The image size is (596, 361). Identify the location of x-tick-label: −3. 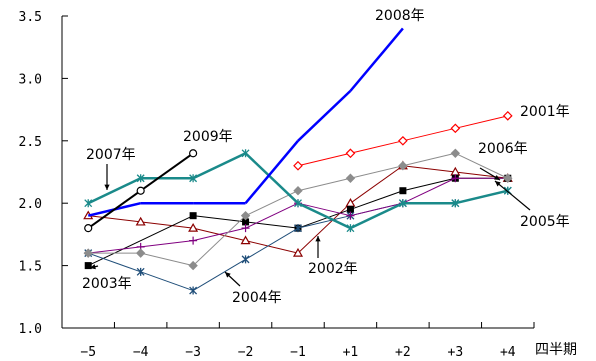
(193, 352).